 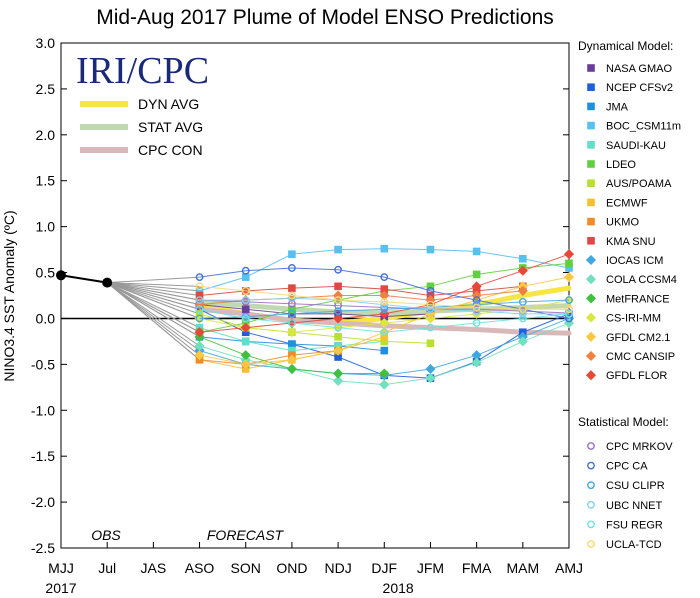 I want to click on legend-entry: SAUDI-KAU, so click(x=636, y=146).